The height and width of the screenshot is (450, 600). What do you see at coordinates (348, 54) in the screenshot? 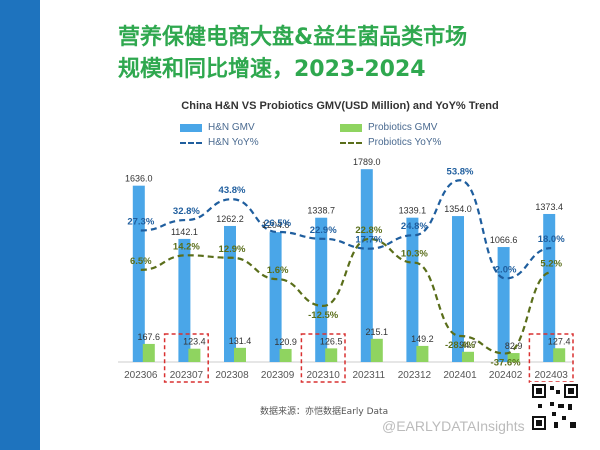
I see `page-title: 营养保健电商大盘&益生菌品类市场 规模和同比增速，2023-2024` at bounding box center [348, 54].